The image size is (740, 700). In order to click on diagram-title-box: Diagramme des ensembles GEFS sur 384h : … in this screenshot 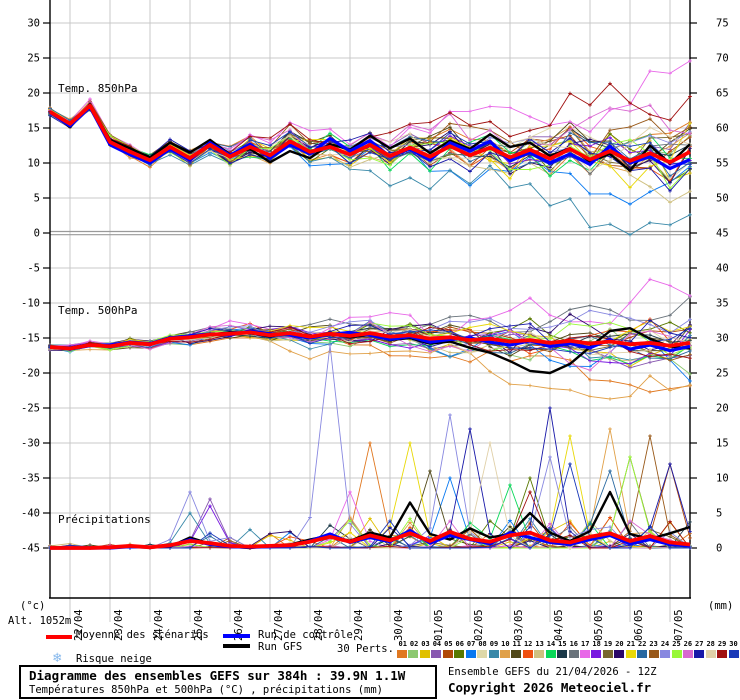, I will do `click(228, 682)`.